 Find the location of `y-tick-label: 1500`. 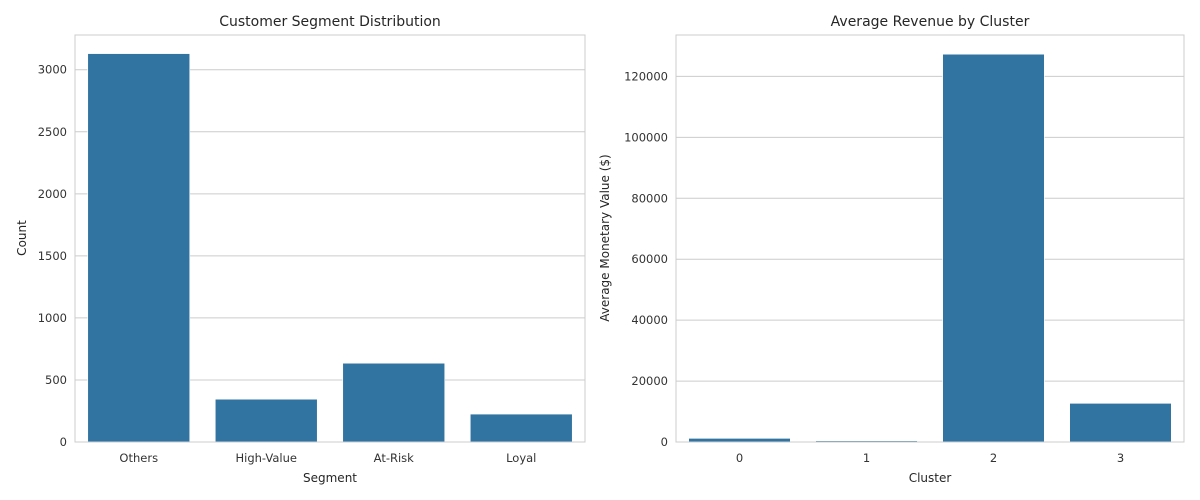

y-tick-label: 1500 is located at coordinates (52, 256).